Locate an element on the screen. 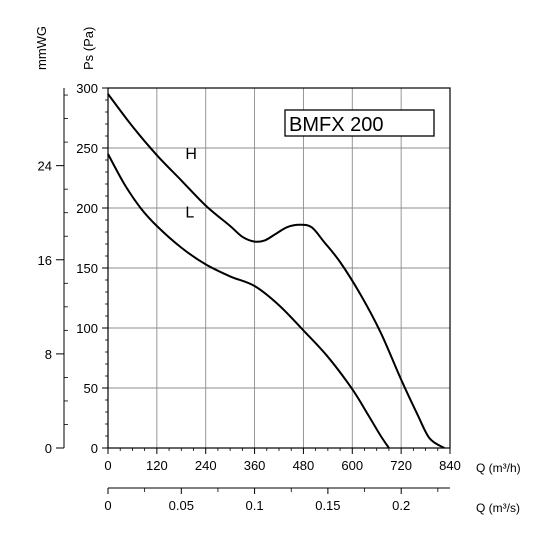 This screenshot has width=546, height=543. y2-tick-label: 16 is located at coordinates (45, 260).